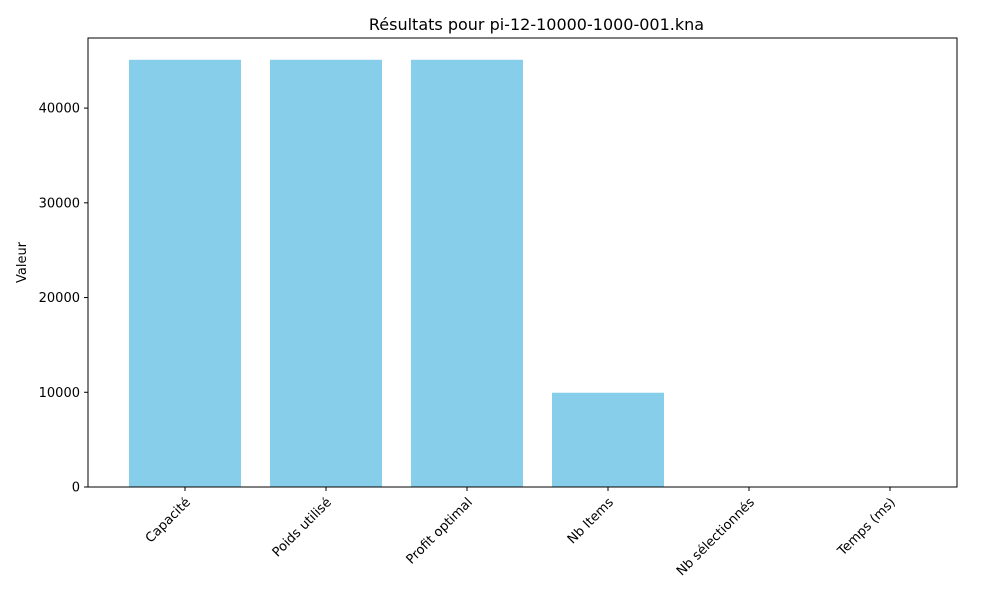 Image resolution: width=1000 pixels, height=600 pixels. I want to click on x-tick-label: Poids utilisé, so click(302, 527).